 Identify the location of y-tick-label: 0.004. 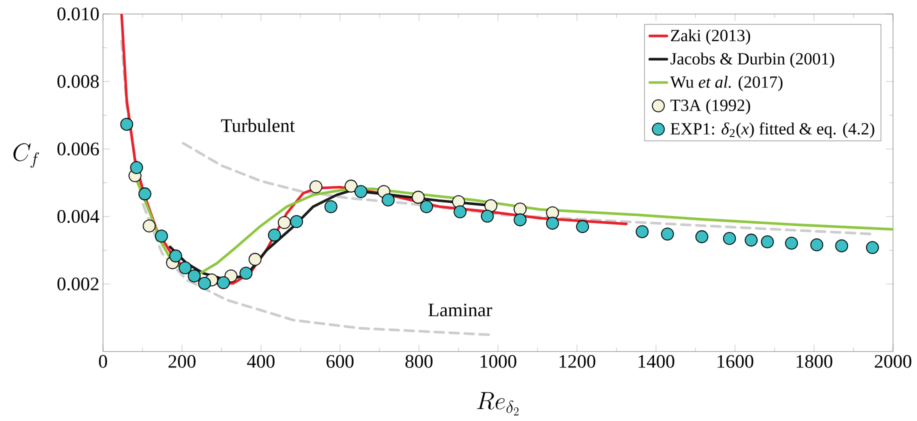
(78, 216).